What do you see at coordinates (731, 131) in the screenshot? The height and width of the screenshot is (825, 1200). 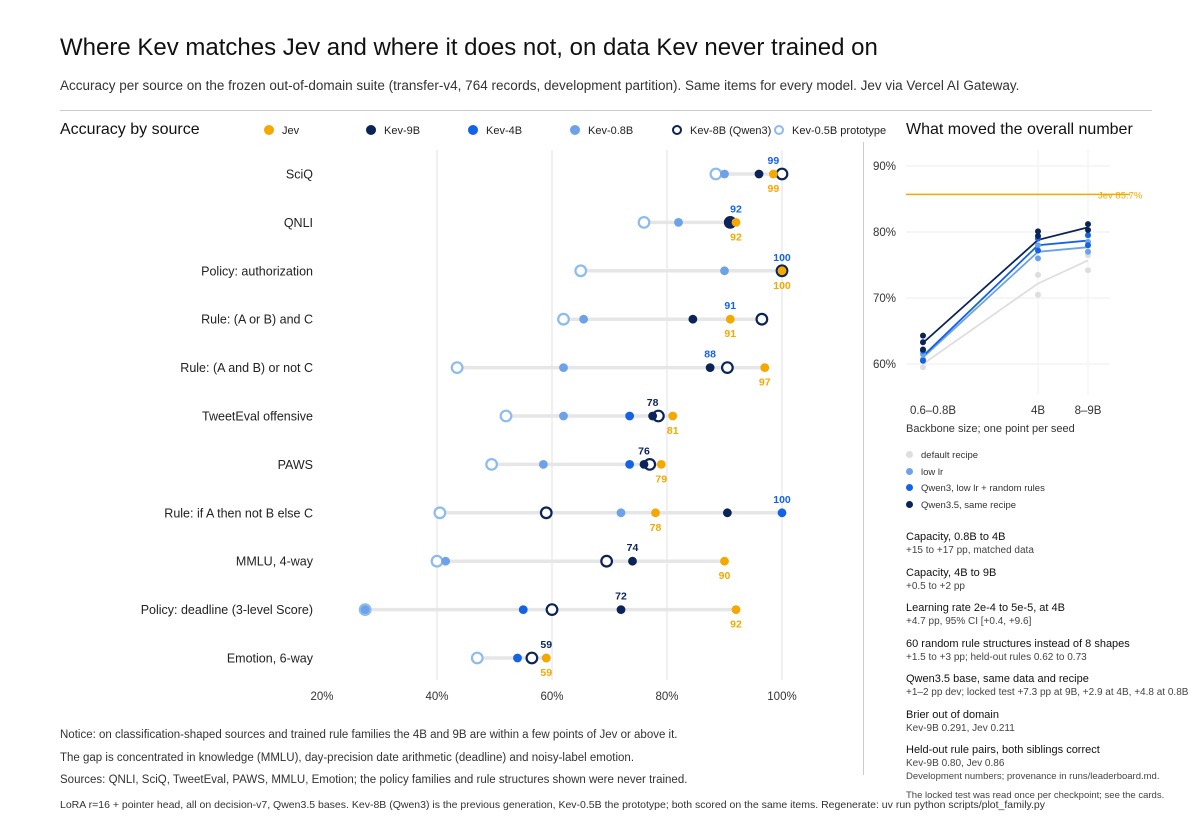 I see `legend-kev8b-qwen3-label: Kev-8B (Qwen3)` at bounding box center [731, 131].